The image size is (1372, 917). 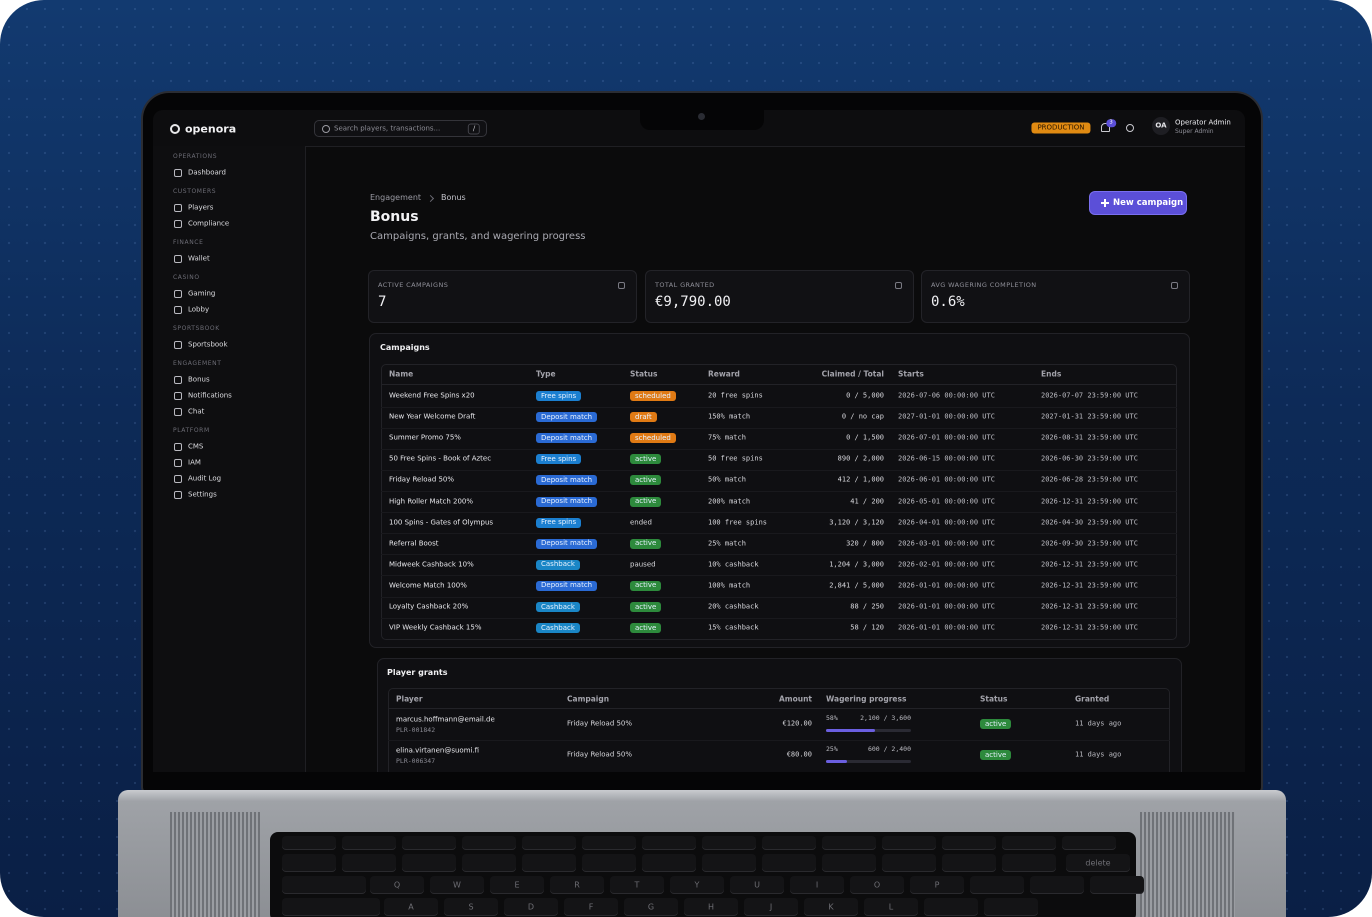 I want to click on sidebar-item: Wallet, so click(x=199, y=258).